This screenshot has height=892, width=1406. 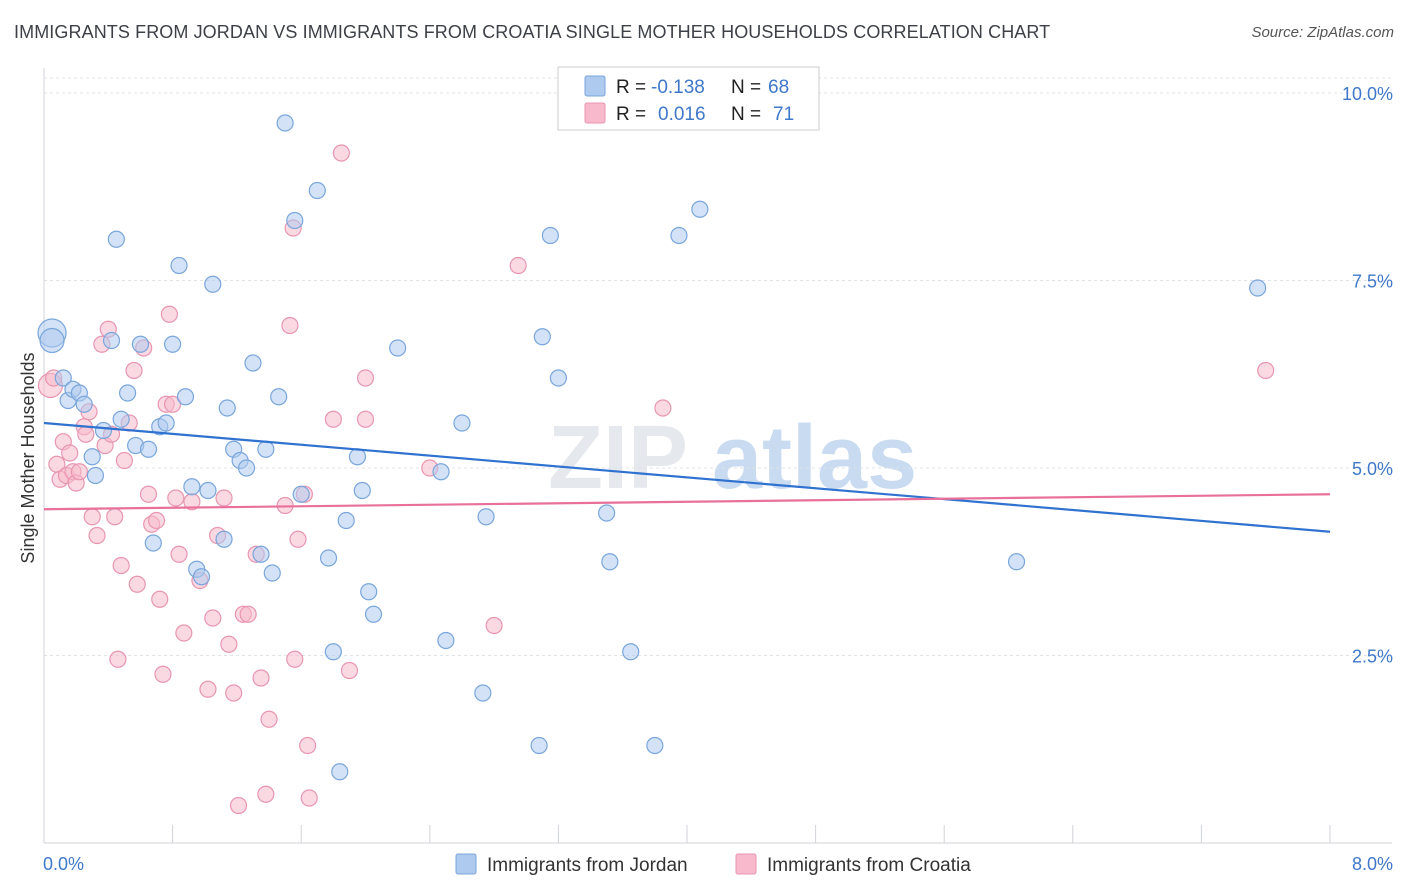 What do you see at coordinates (618, 458) in the screenshot?
I see `watermark-zip: ZIP` at bounding box center [618, 458].